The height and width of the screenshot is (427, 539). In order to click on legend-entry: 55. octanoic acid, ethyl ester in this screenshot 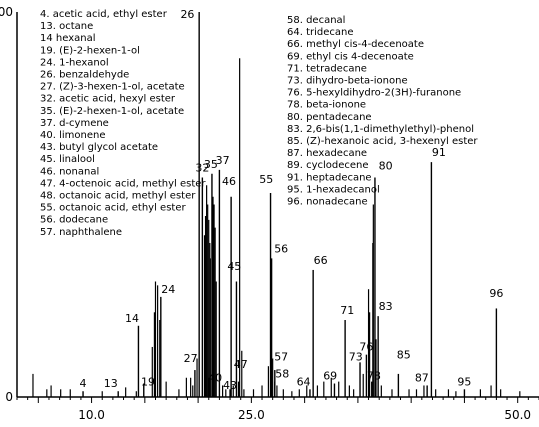, I will do `click(113, 208)`.